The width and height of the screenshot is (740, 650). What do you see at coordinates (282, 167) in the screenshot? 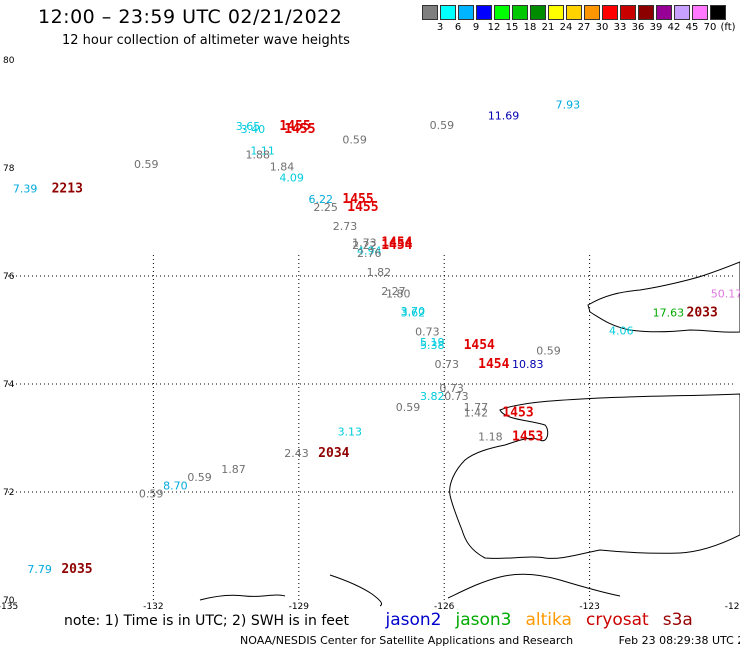
I see `wave-height-label: 1.84` at bounding box center [282, 167].